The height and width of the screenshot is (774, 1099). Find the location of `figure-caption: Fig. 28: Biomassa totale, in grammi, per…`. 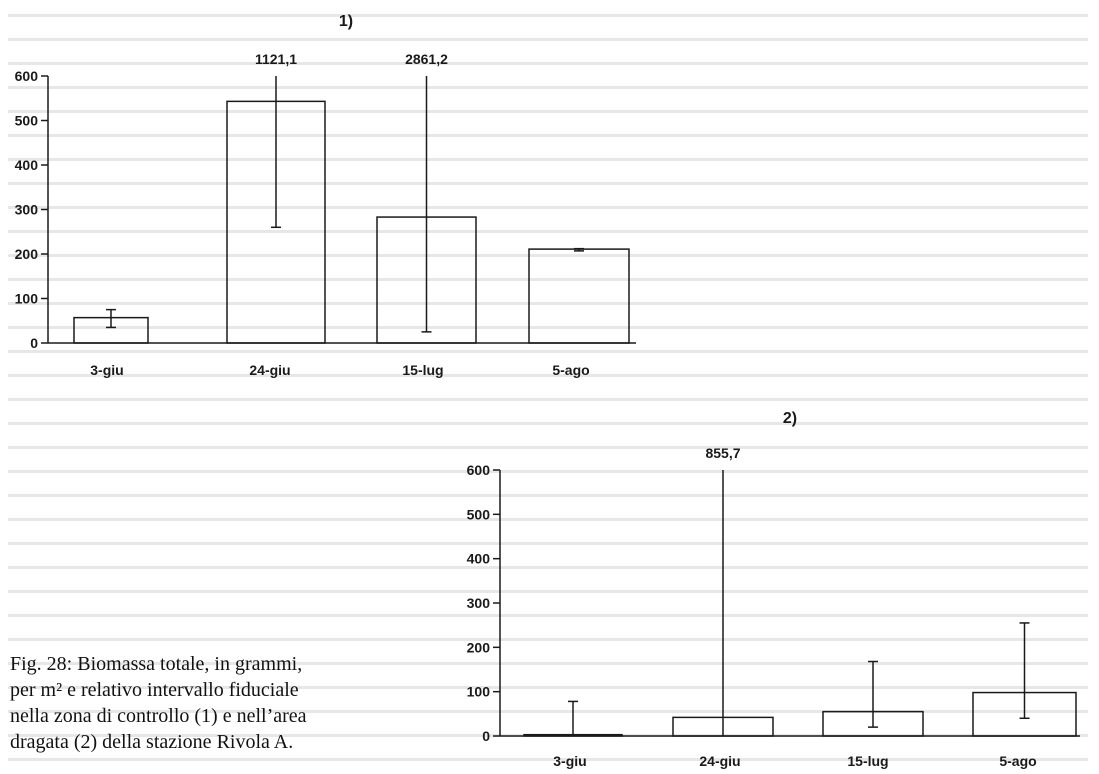

figure-caption: Fig. 28: Biomassa totale, in grammi, per… is located at coordinates (220, 703).